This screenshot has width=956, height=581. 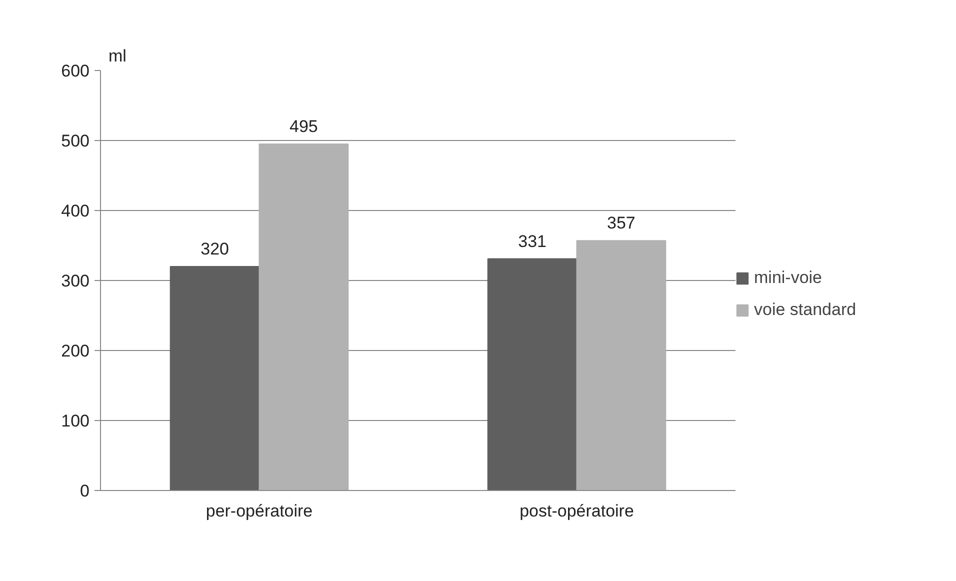 What do you see at coordinates (75, 211) in the screenshot?
I see `y-tick-label: 400` at bounding box center [75, 211].